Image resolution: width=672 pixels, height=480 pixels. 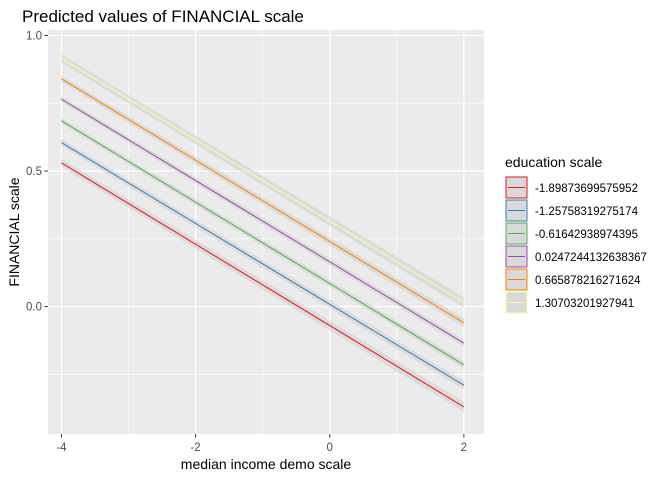 I want to click on y-tick-label: 0.0, so click(x=34, y=308).